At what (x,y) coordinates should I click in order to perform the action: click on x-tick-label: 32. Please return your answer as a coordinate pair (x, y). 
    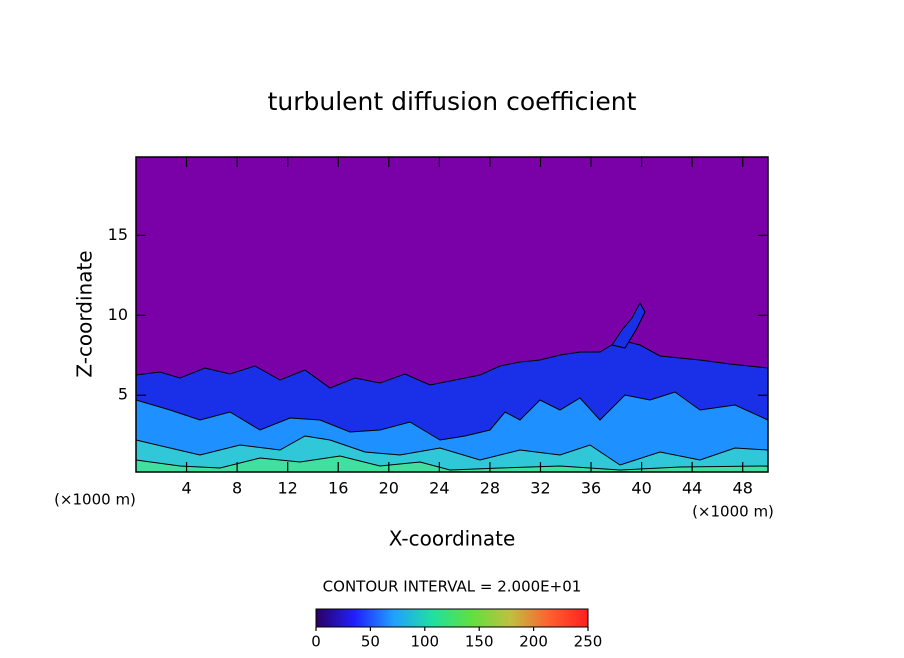
    Looking at the image, I should click on (540, 488).